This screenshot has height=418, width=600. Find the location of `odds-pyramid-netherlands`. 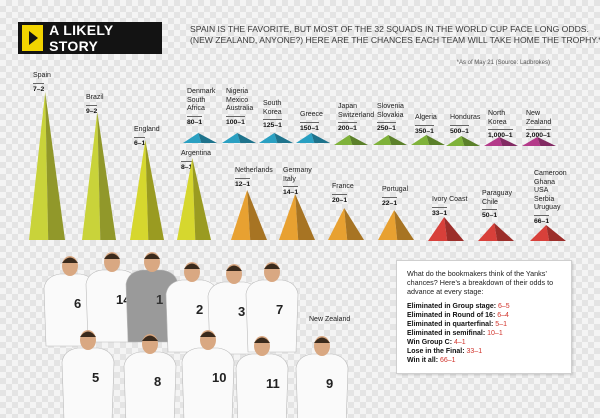

odds-pyramid-netherlands is located at coordinates (249, 215).